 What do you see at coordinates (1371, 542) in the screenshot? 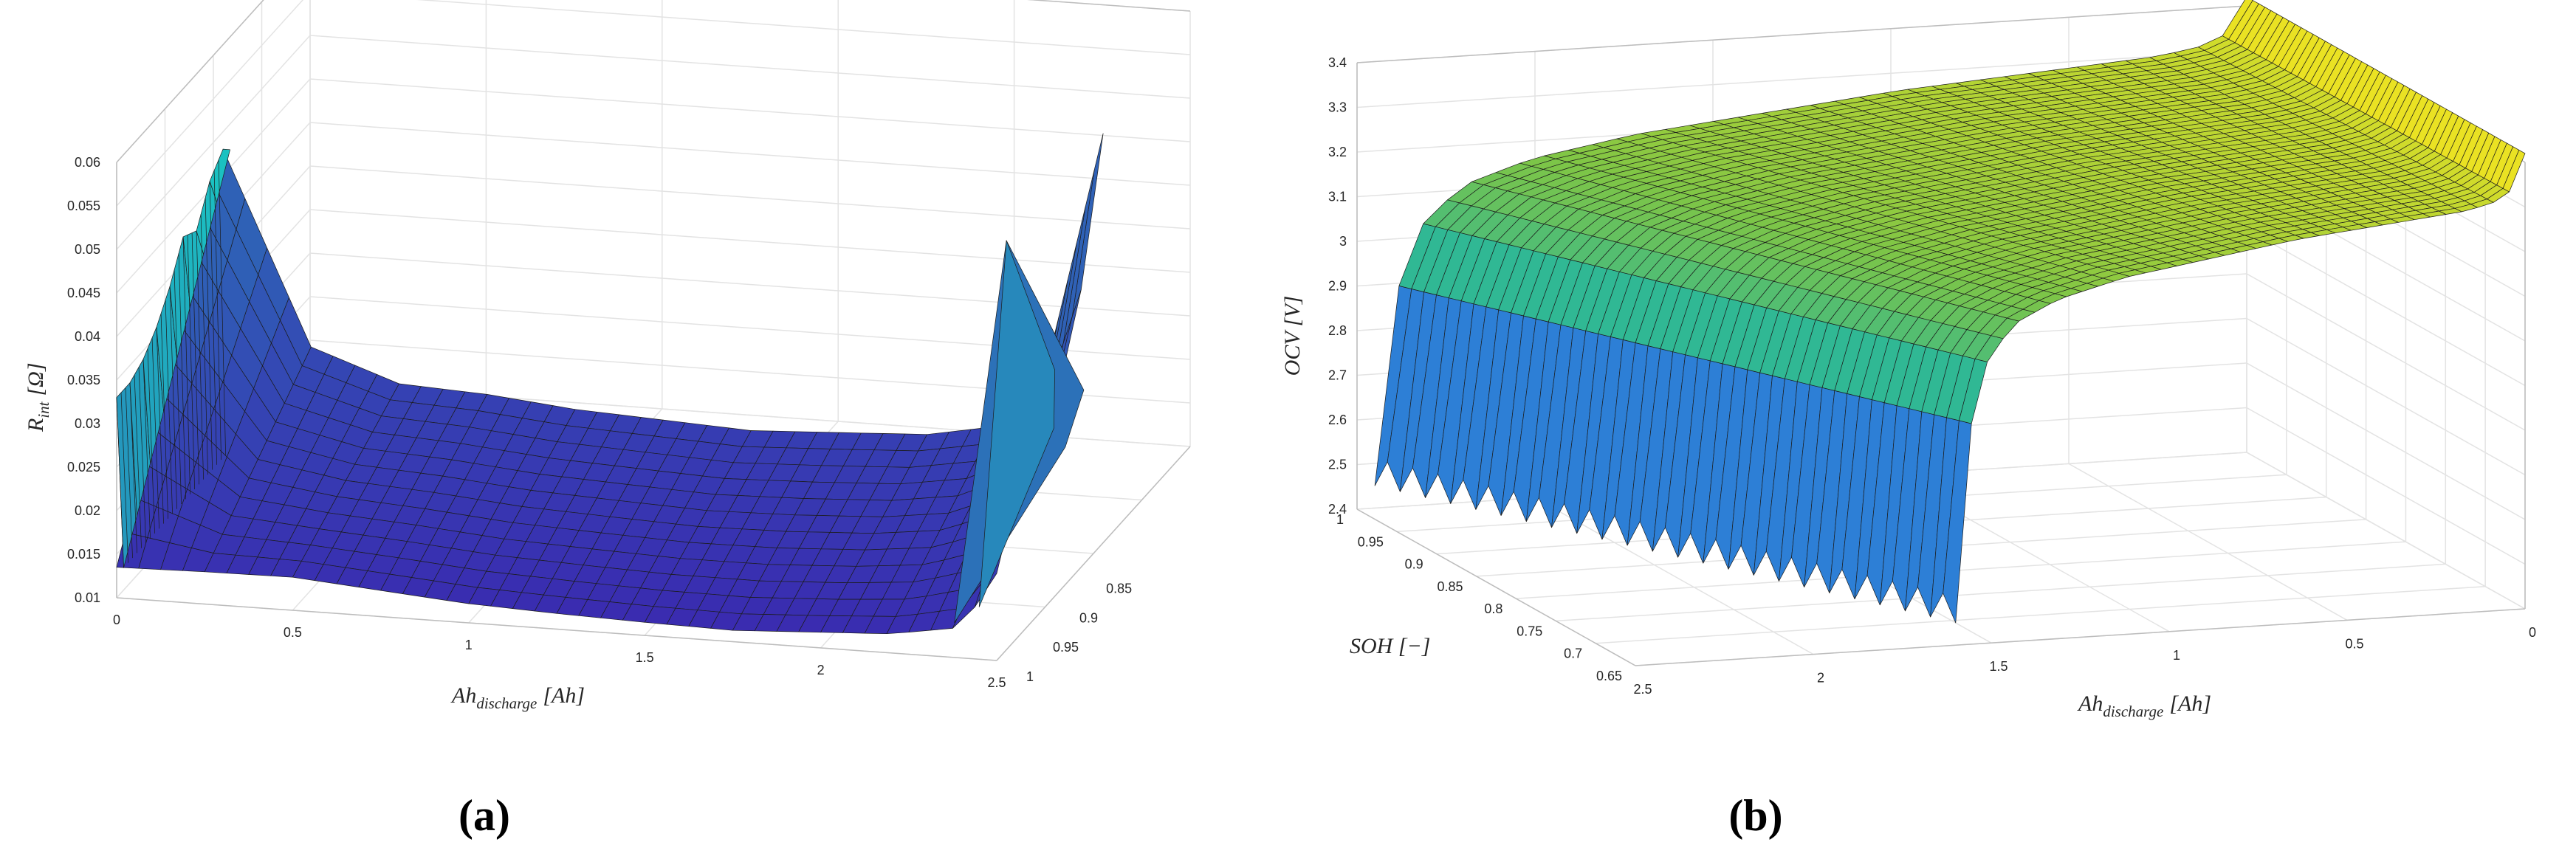
I see `panel-b-y-tick-label: 0.95` at bounding box center [1371, 542].